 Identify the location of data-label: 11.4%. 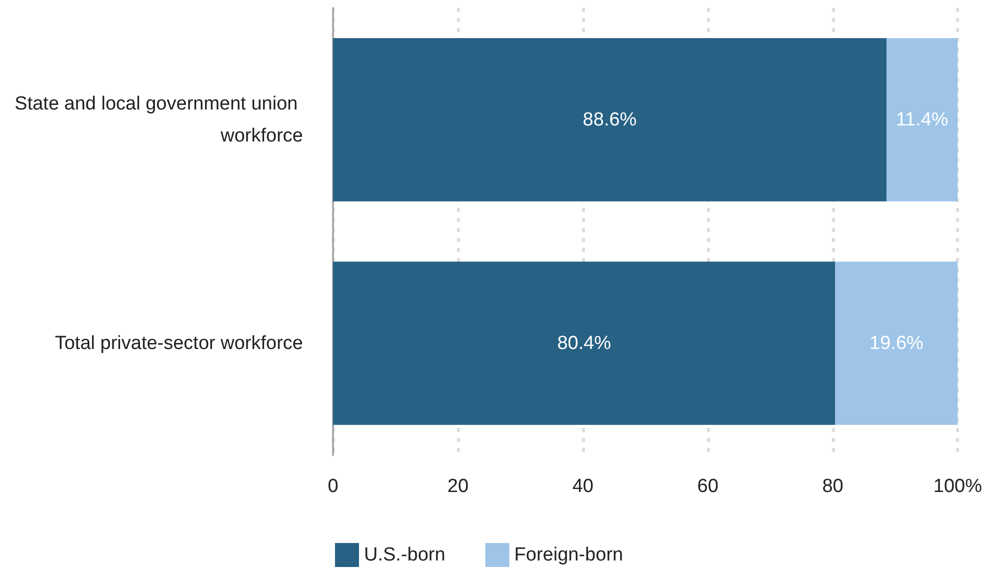
(922, 119).